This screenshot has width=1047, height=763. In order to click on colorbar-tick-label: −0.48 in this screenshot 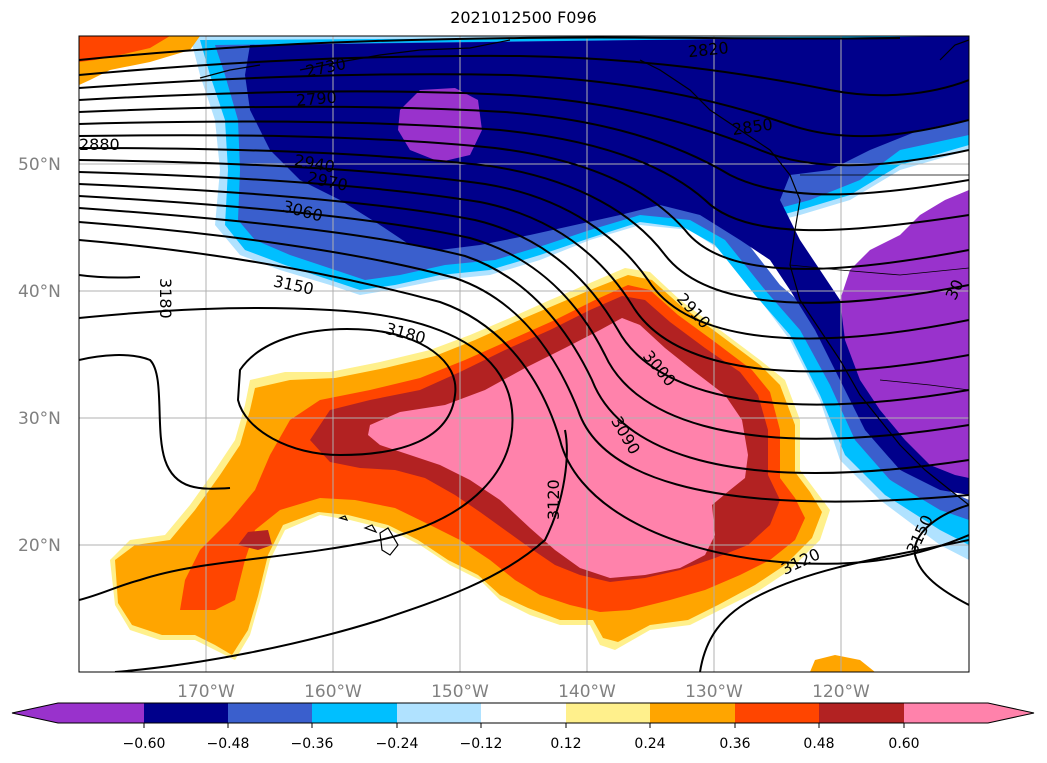, I will do `click(228, 744)`.